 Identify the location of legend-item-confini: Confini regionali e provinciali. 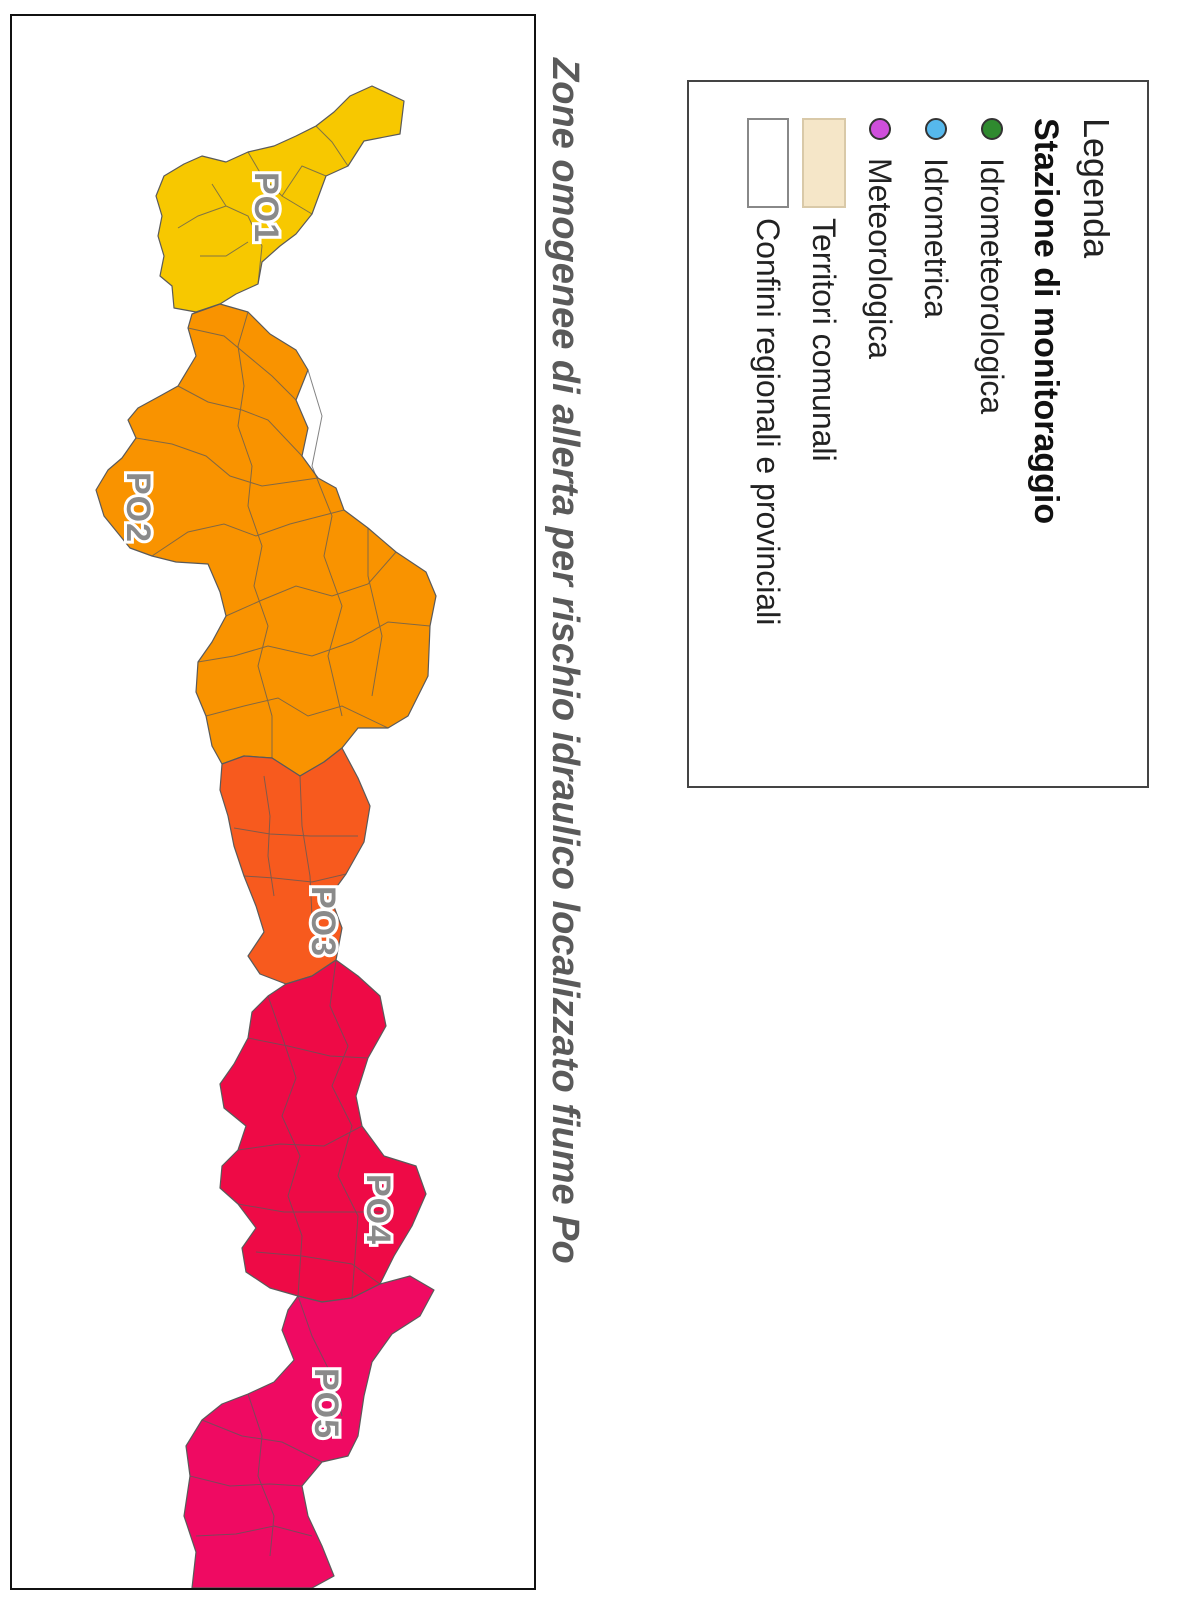
(768, 450).